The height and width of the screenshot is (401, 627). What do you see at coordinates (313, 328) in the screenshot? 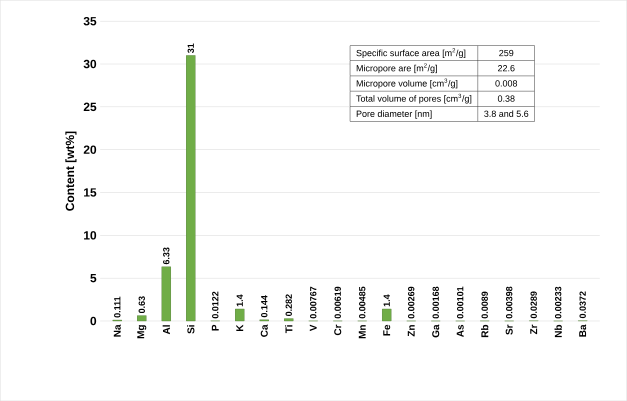
I see `x-tick-label: V` at bounding box center [313, 328].